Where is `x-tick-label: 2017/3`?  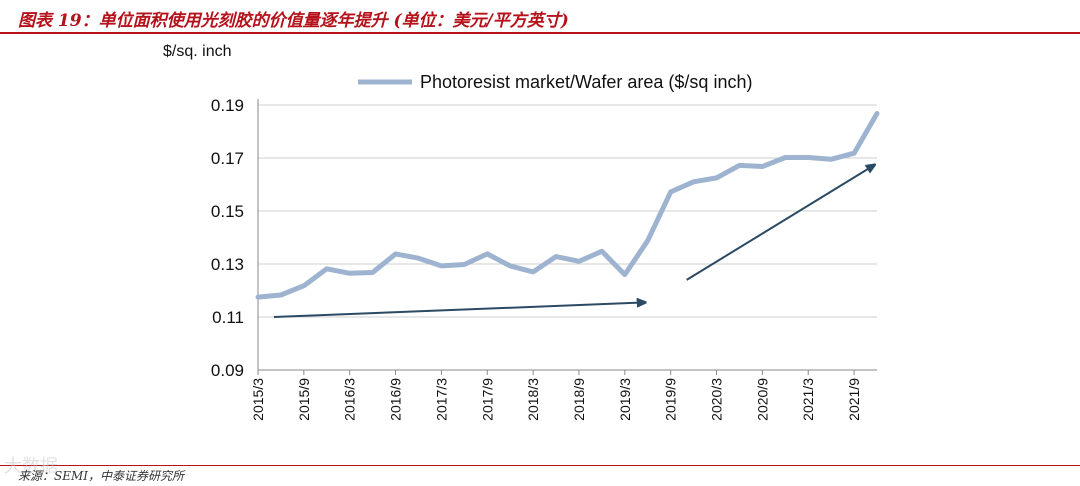 x-tick-label: 2017/3 is located at coordinates (441, 399).